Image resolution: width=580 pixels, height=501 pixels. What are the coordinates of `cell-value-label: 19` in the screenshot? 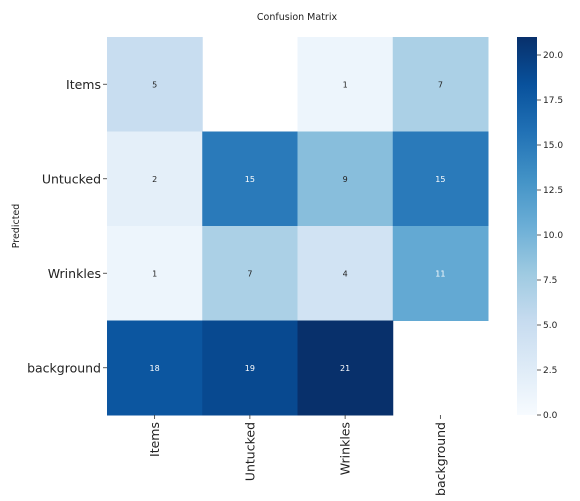 It's located at (250, 368).